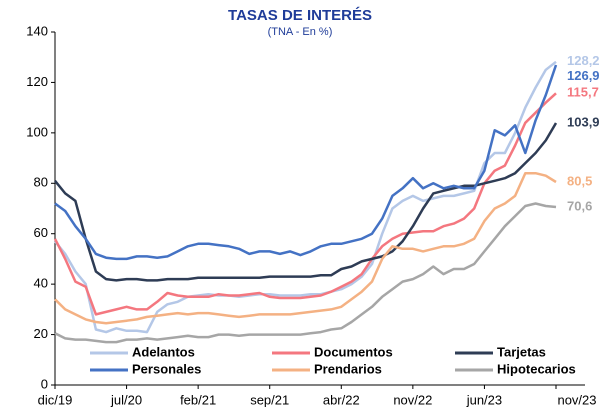 The width and height of the screenshot is (605, 411). I want to click on legend-label: Documentos, so click(353, 351).